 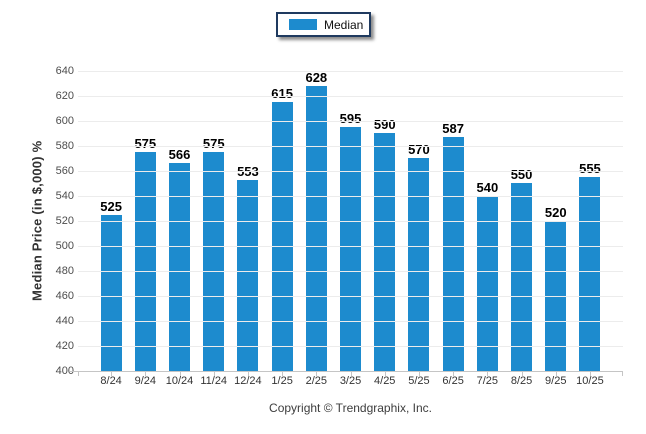 What do you see at coordinates (487, 187) in the screenshot?
I see `bar-value-label: 540` at bounding box center [487, 187].